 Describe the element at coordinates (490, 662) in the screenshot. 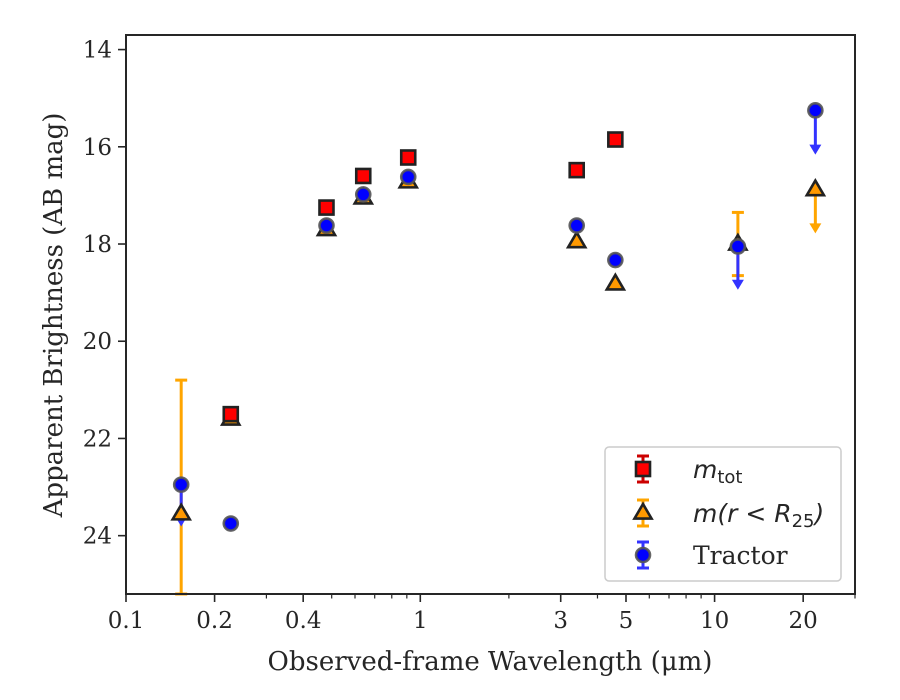

I see `x-axis-label: Observed-frame Wavelength (μm)` at that location.